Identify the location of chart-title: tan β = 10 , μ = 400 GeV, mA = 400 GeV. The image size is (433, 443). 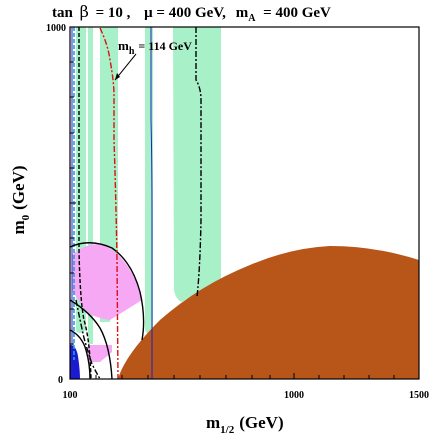
(191, 13).